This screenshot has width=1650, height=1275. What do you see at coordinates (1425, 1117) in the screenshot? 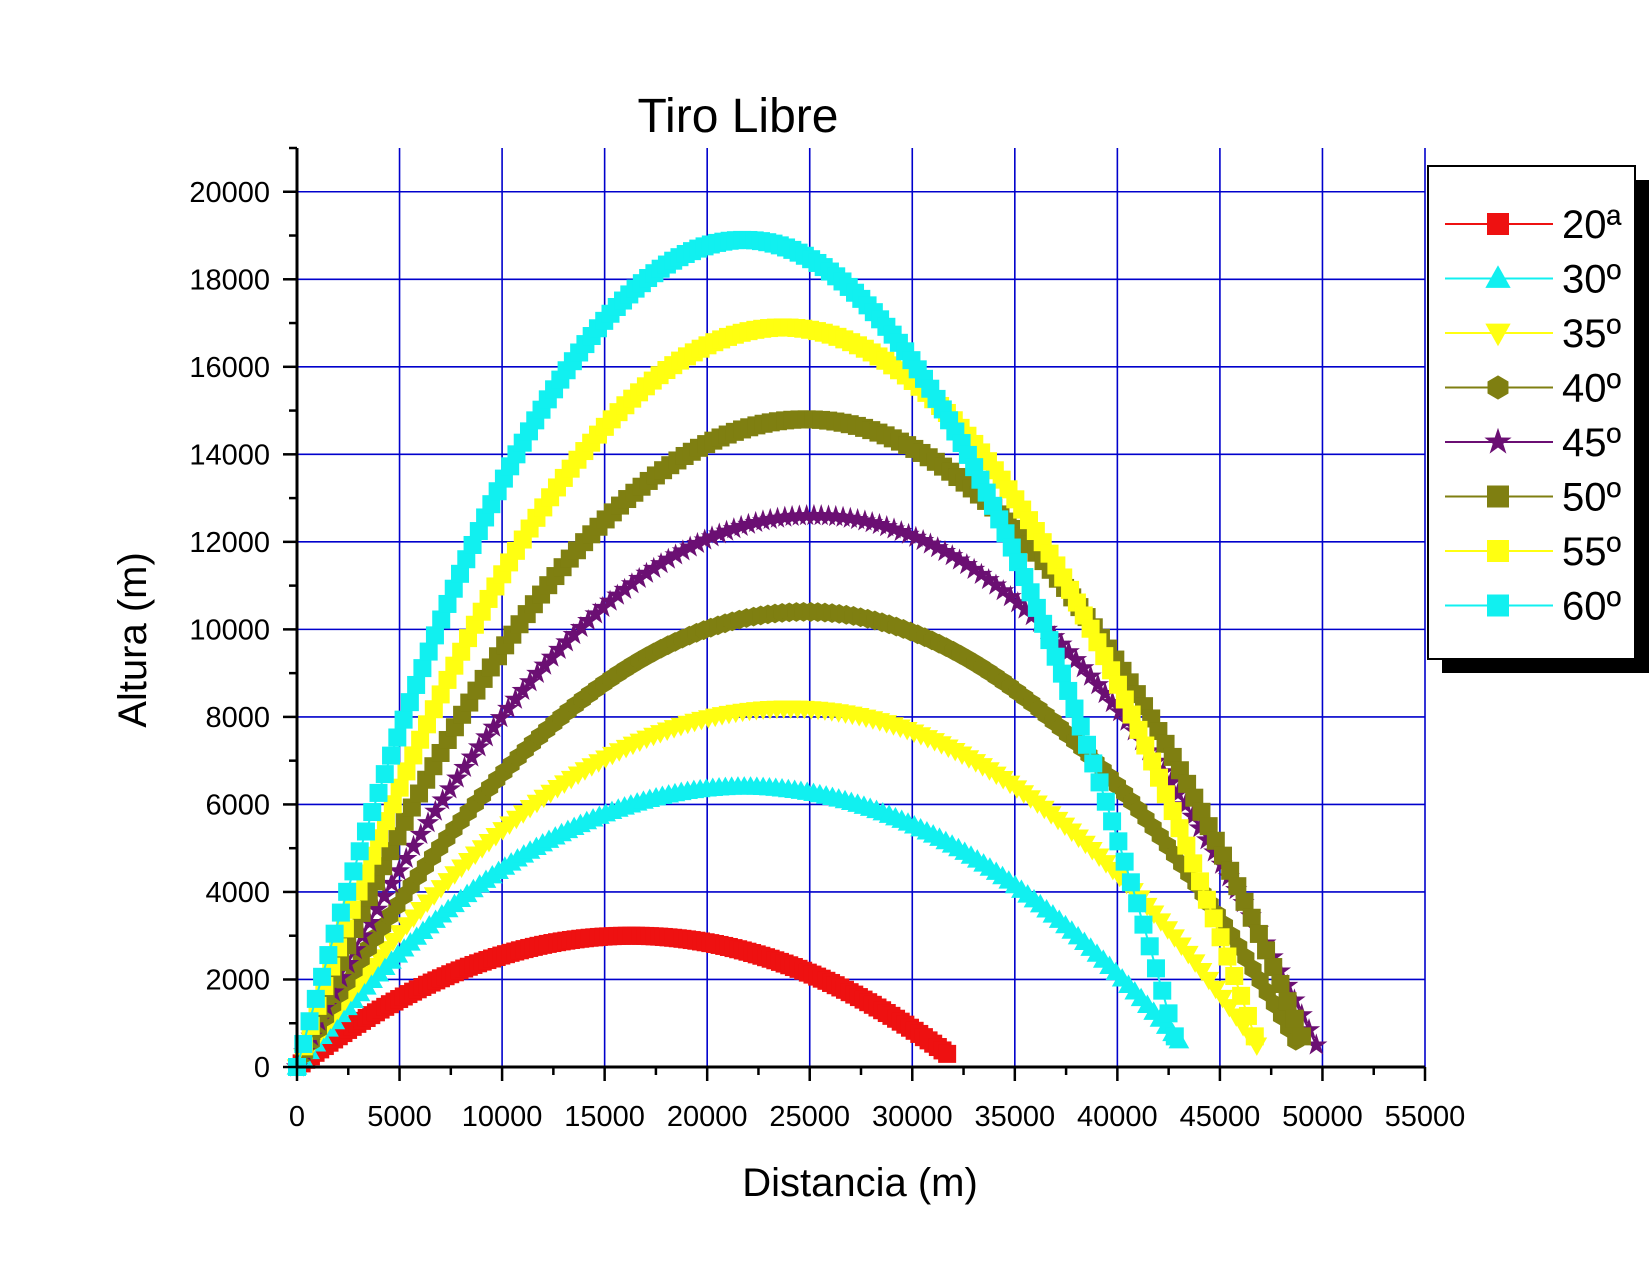
I see `x-tick-label: 55000` at bounding box center [1425, 1117].